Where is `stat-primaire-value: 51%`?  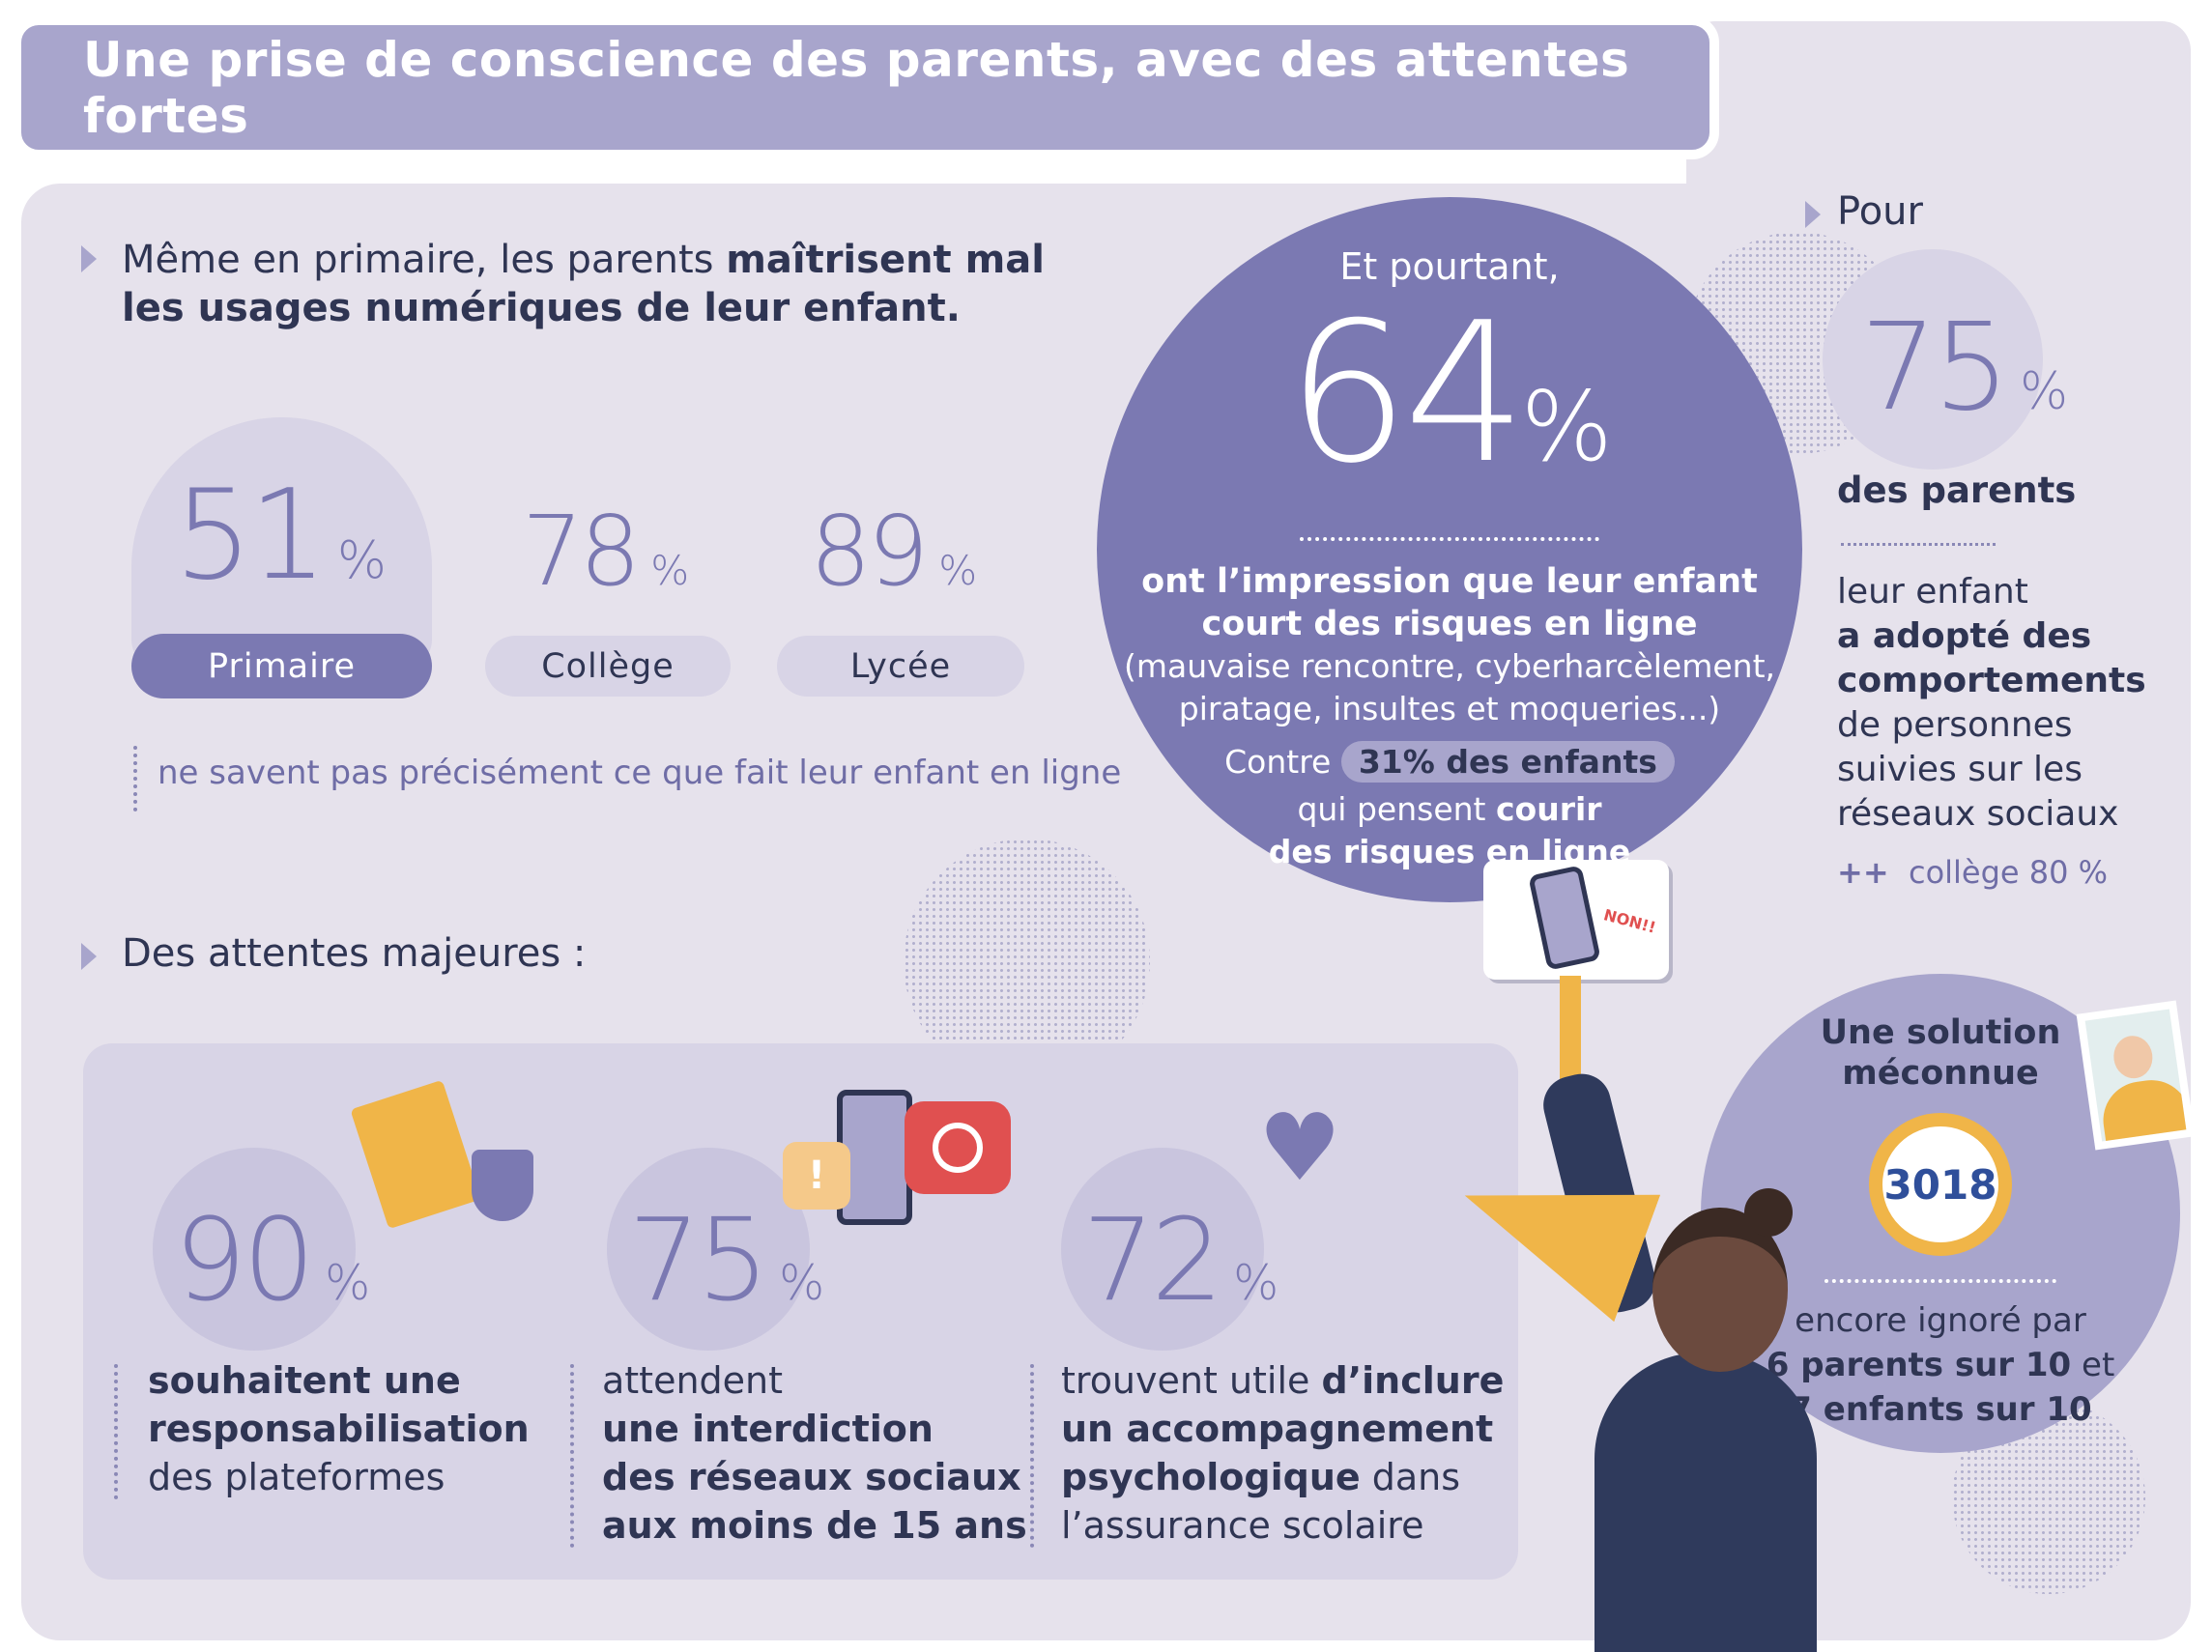 stat-primaire-value: 51% is located at coordinates (280, 536).